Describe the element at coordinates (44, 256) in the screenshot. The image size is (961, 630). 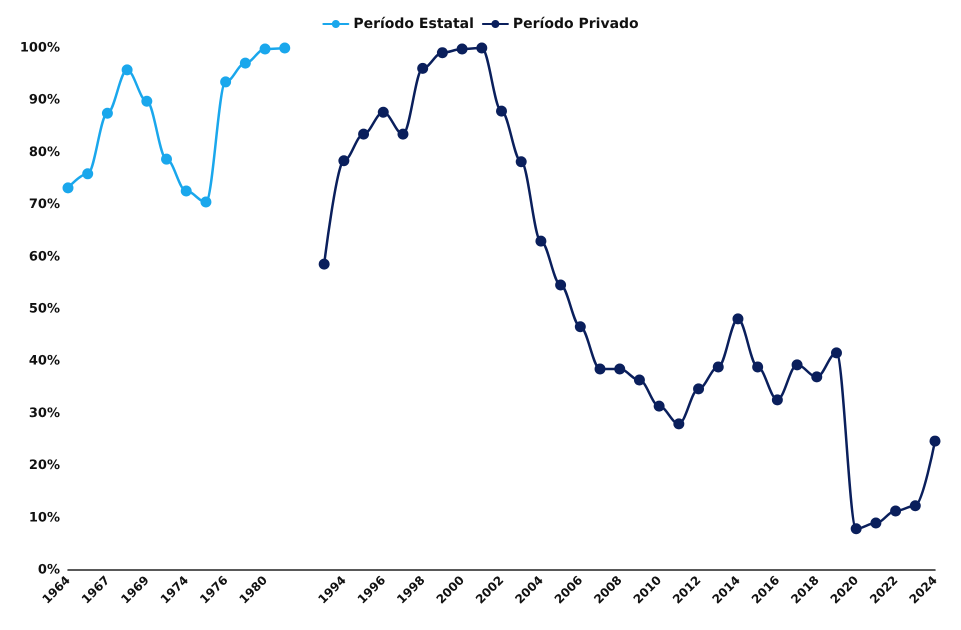
I see `y-tick-label: 60%` at that location.